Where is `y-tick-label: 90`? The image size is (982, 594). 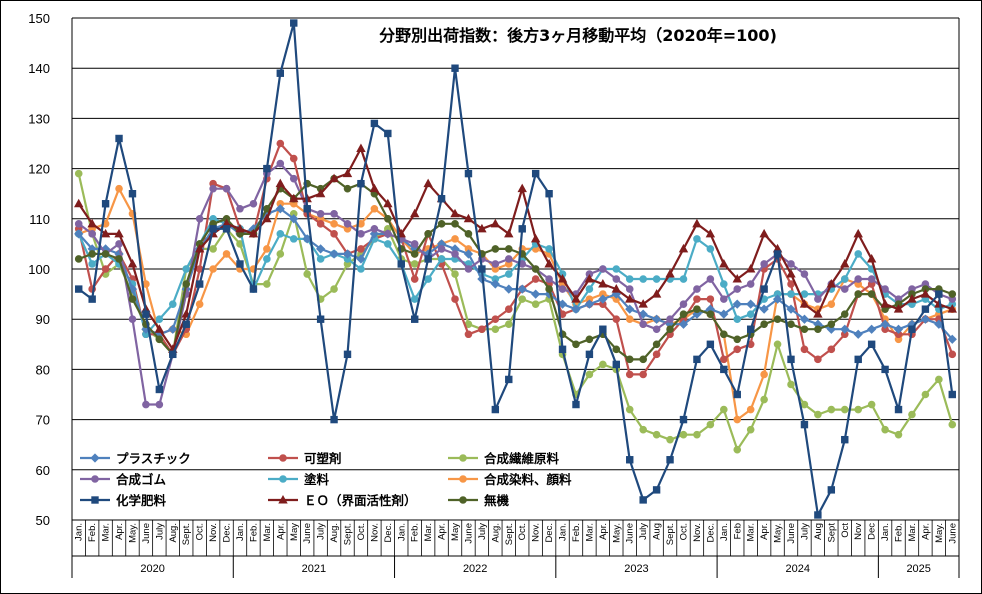
y-tick-label: 90 is located at coordinates (43, 319).